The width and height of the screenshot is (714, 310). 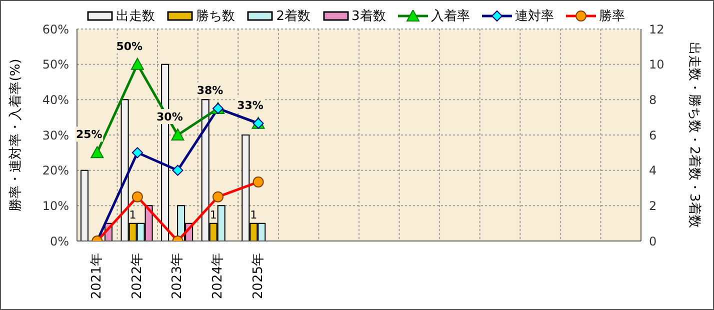 I want to click on x-tick-label: 2025年, so click(x=258, y=276).